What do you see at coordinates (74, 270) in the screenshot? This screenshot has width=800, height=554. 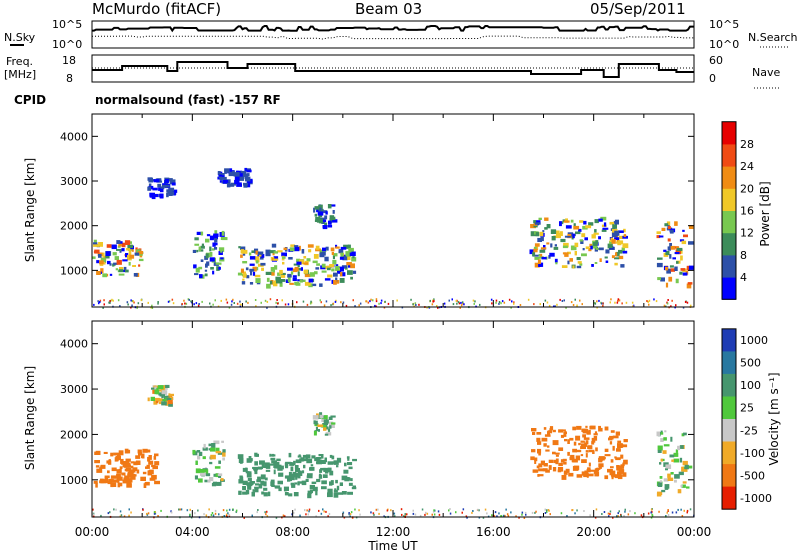 I see `y-tick-label: 1000` at bounding box center [74, 270].